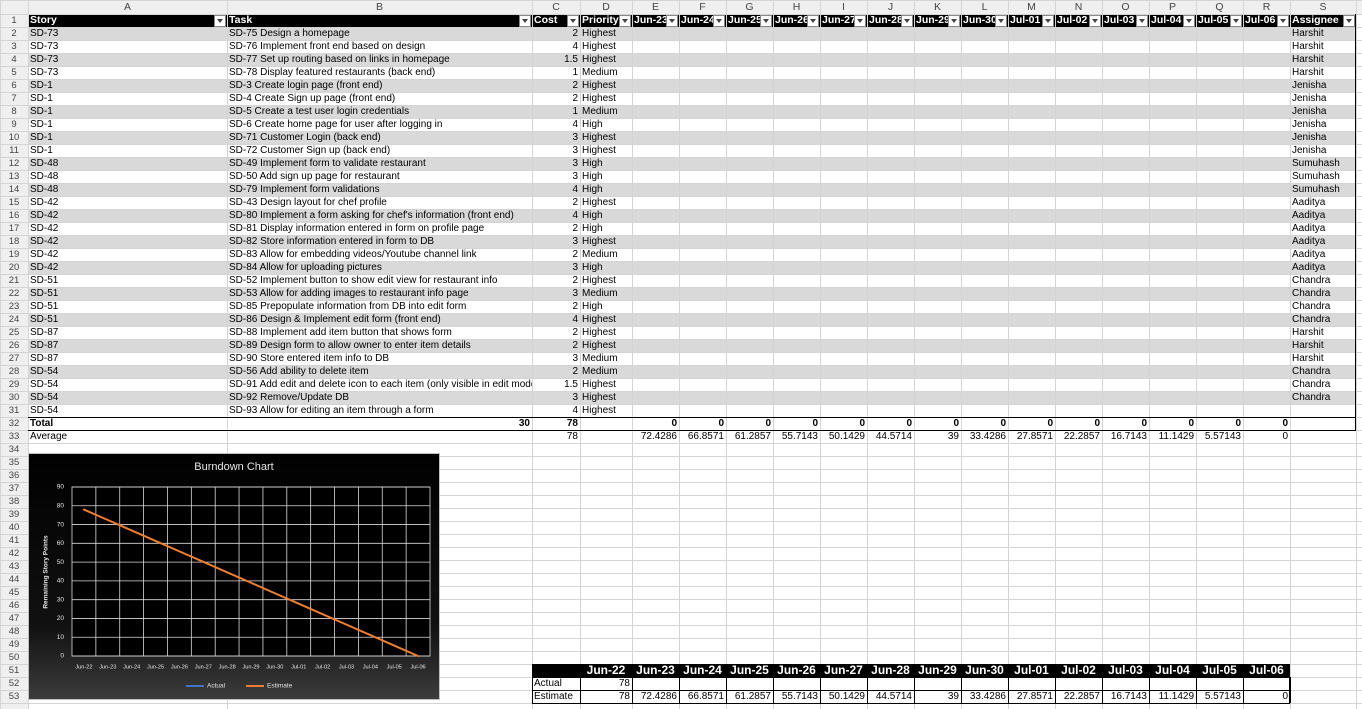 This screenshot has width=1362, height=709. What do you see at coordinates (984, 7) in the screenshot?
I see `column-header: L` at bounding box center [984, 7].